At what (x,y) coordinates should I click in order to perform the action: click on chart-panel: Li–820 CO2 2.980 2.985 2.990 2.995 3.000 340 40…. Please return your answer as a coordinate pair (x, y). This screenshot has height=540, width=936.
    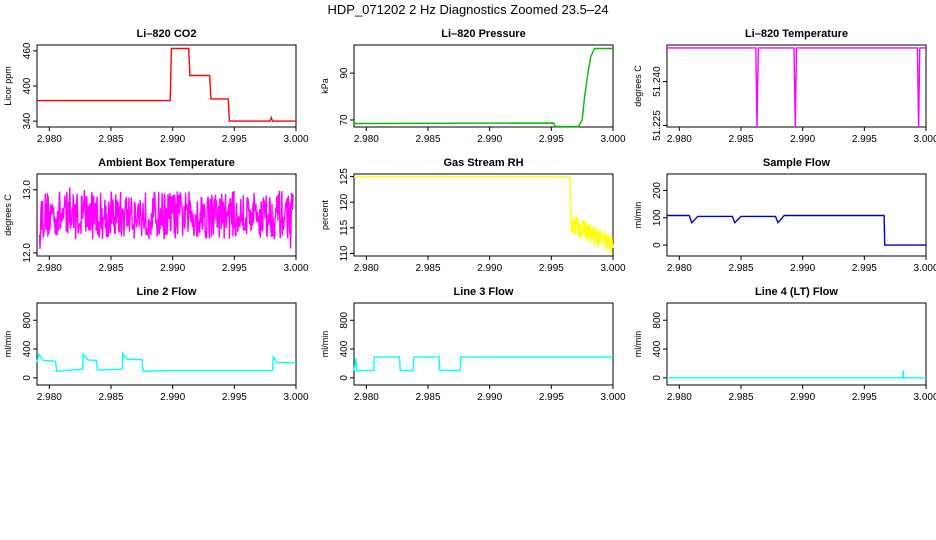
    Looking at the image, I should click on (156, 86).